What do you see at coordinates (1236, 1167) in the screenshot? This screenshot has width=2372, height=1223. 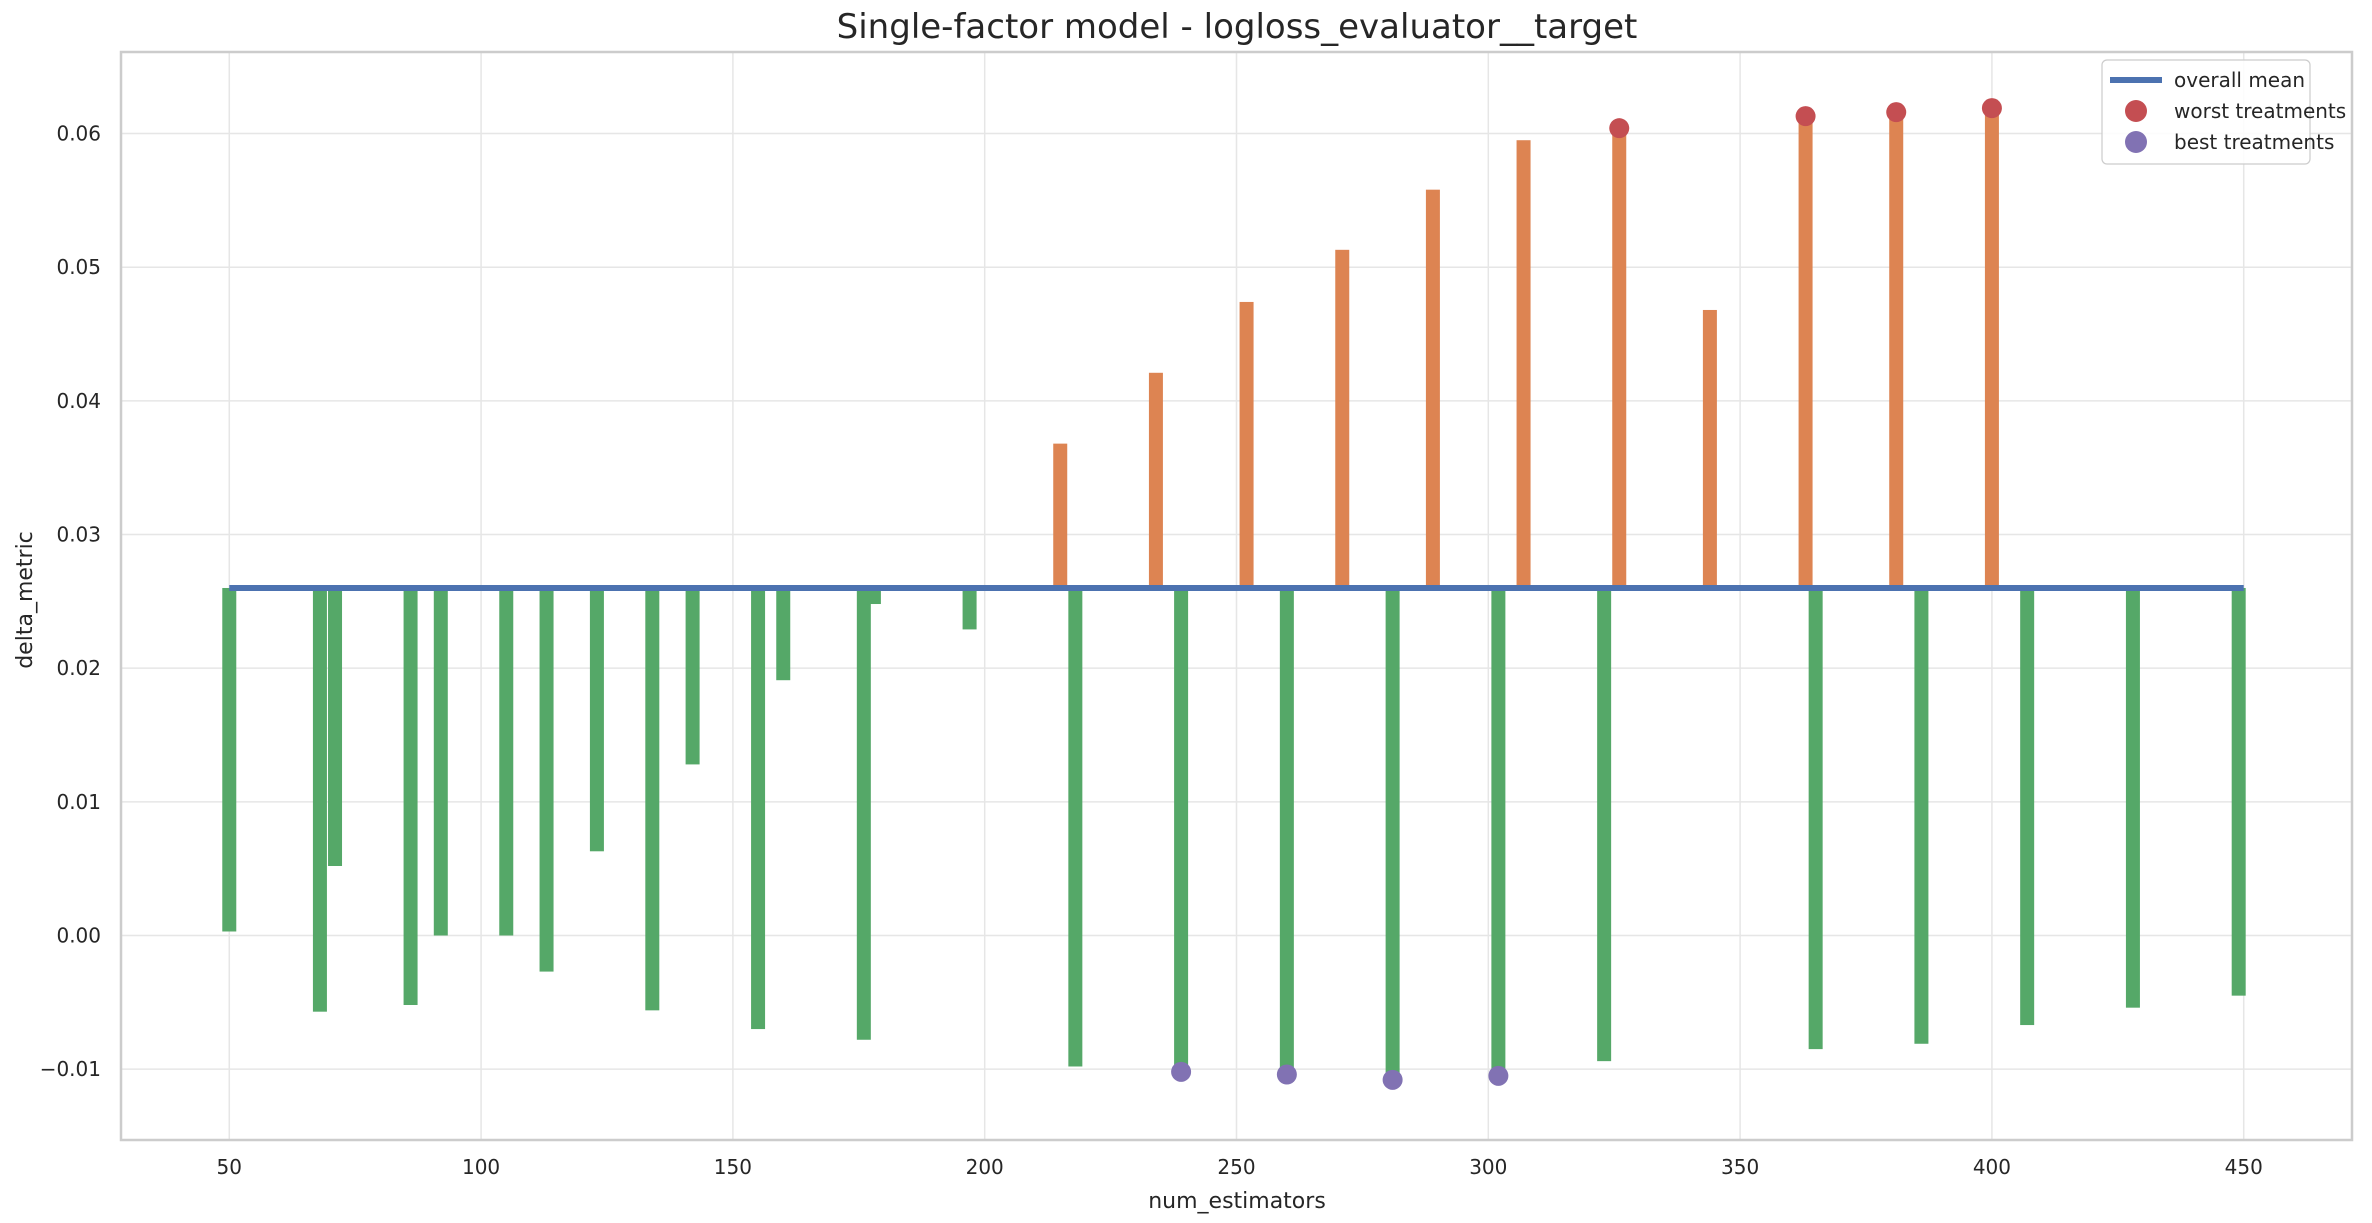 I see `x-tick-label: 250` at bounding box center [1236, 1167].